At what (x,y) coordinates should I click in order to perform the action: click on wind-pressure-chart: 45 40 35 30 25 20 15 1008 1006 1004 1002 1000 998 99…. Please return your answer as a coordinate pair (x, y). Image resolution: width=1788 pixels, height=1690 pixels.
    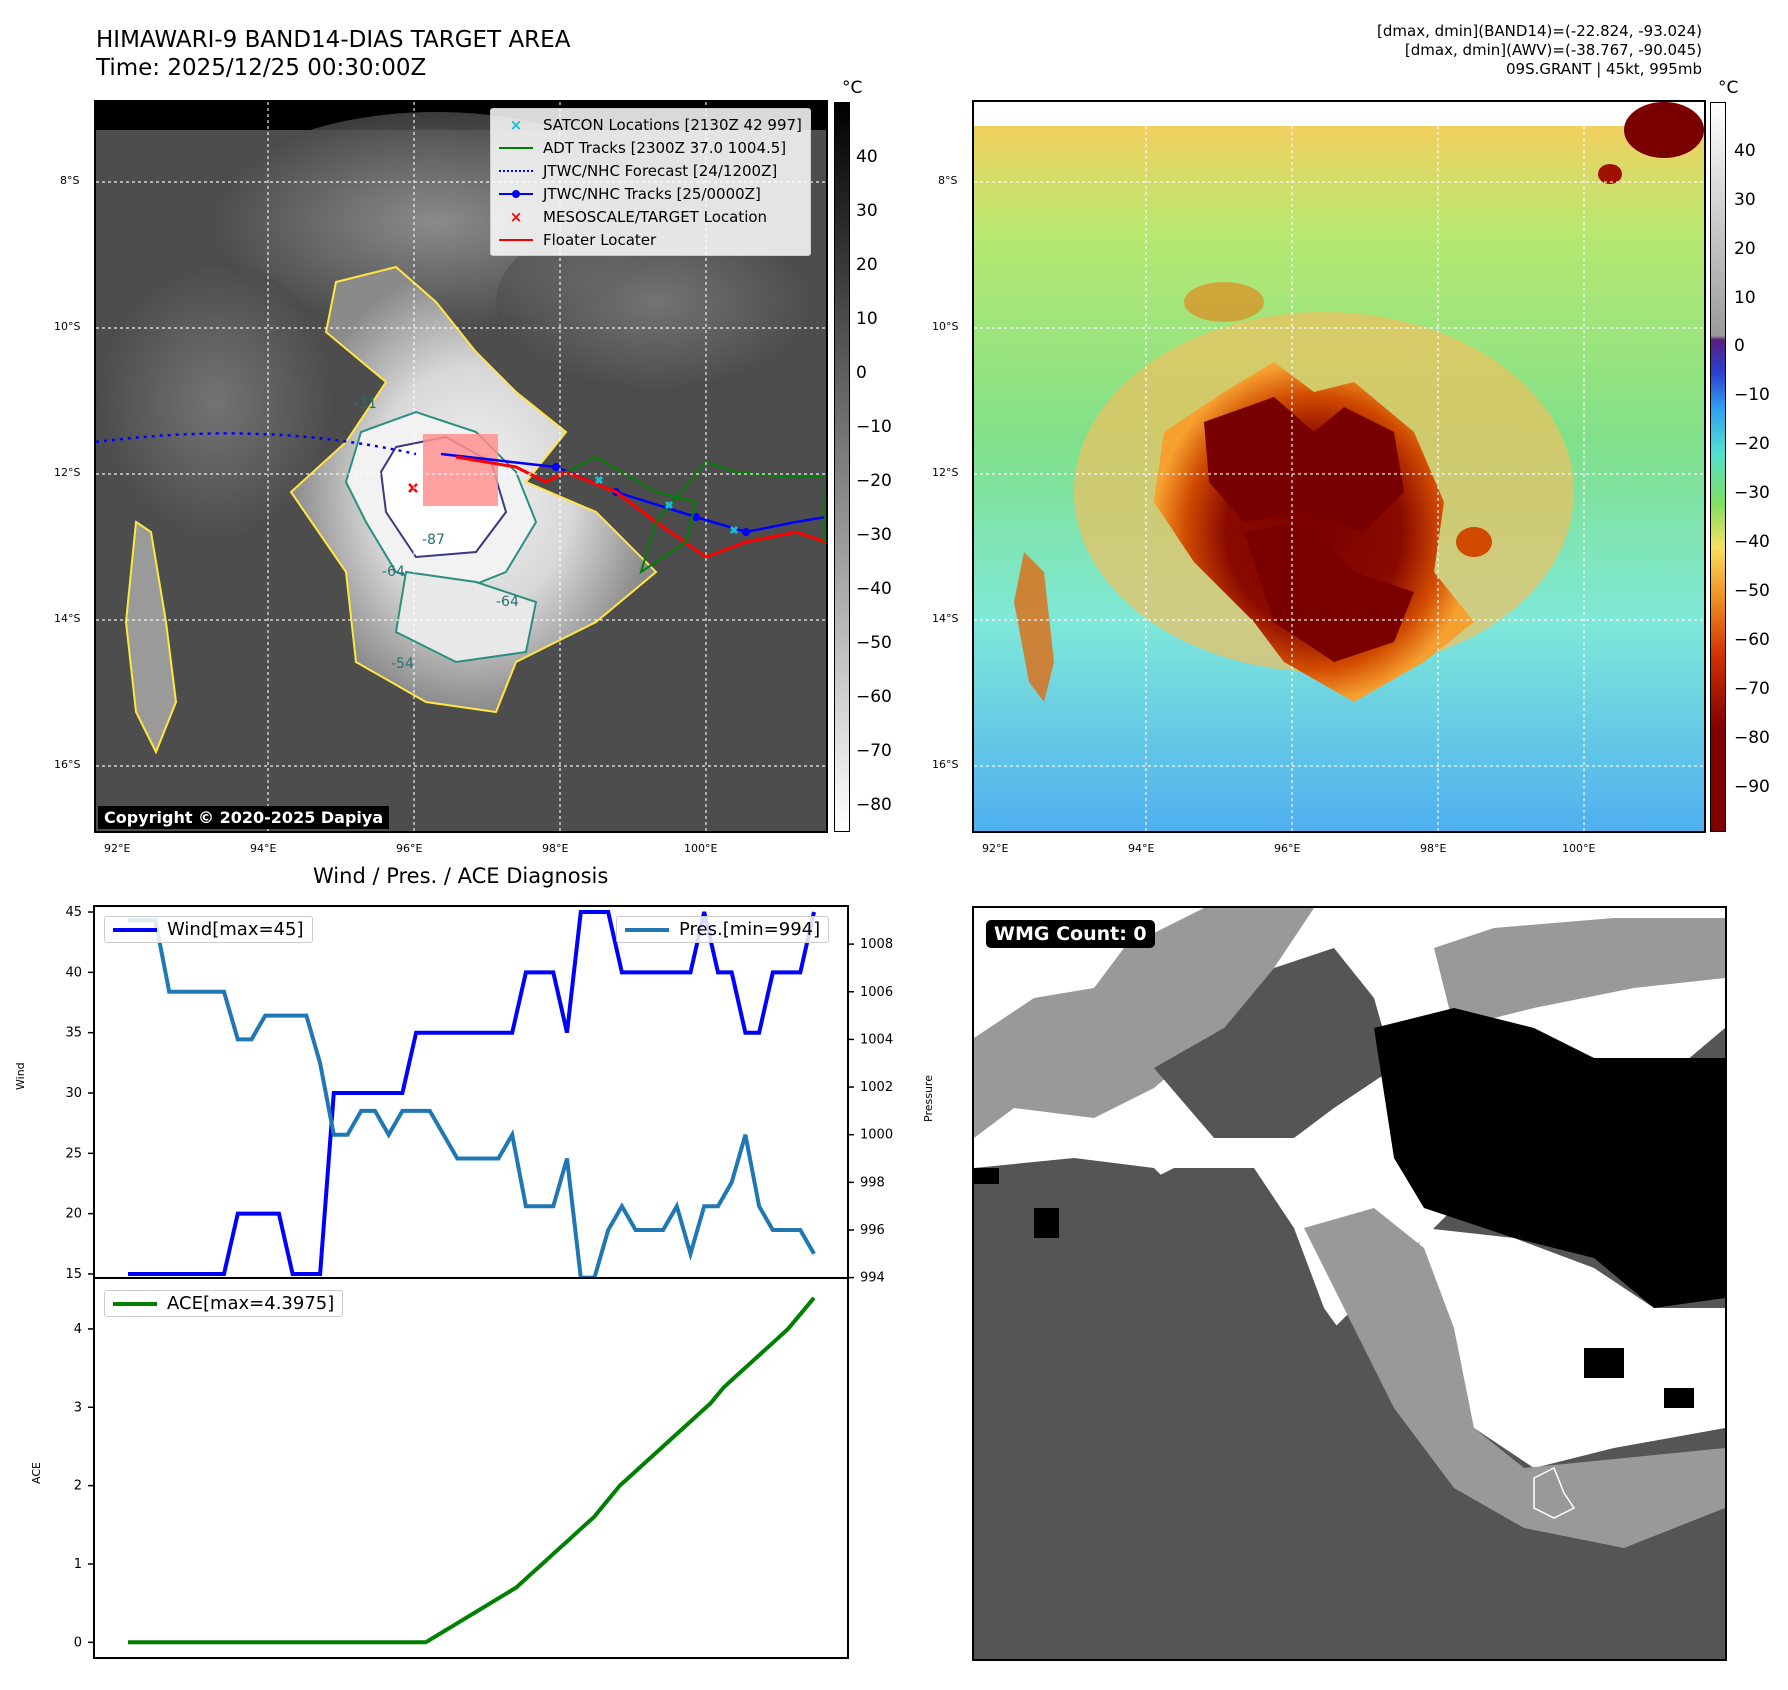
    Looking at the image, I should click on (479, 1095).